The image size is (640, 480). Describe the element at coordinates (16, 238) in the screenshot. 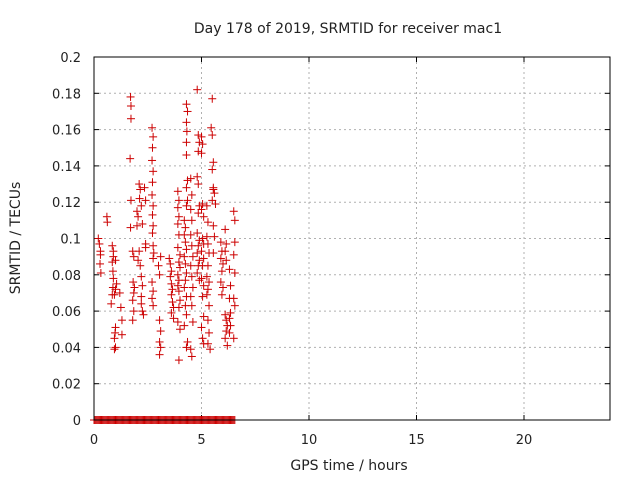

I see `y-axis-label: SRMTID / TECUs` at that location.